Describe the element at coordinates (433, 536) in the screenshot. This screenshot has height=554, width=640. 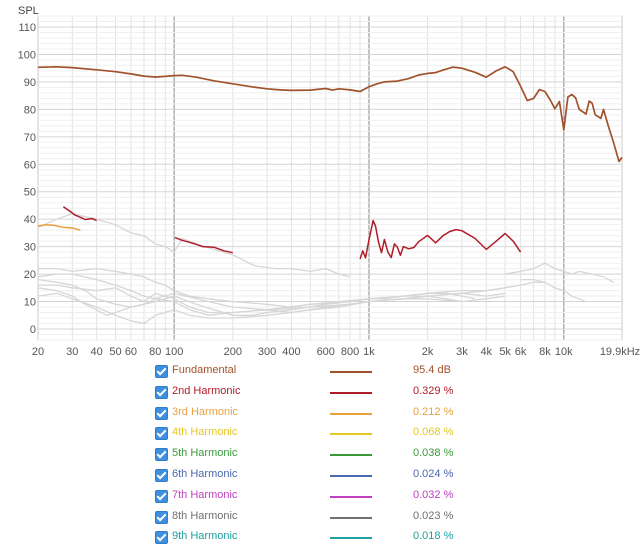
I see `legend-value: 0.018 %` at that location.